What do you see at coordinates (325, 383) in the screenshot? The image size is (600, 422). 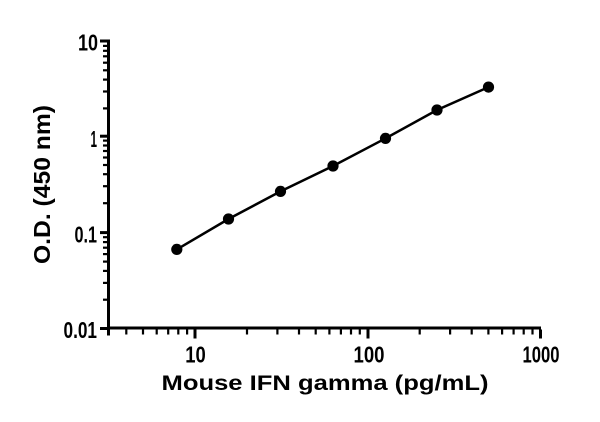 I see `svg-text: Mouse IFN gamma (pg/mL)` at bounding box center [325, 383].